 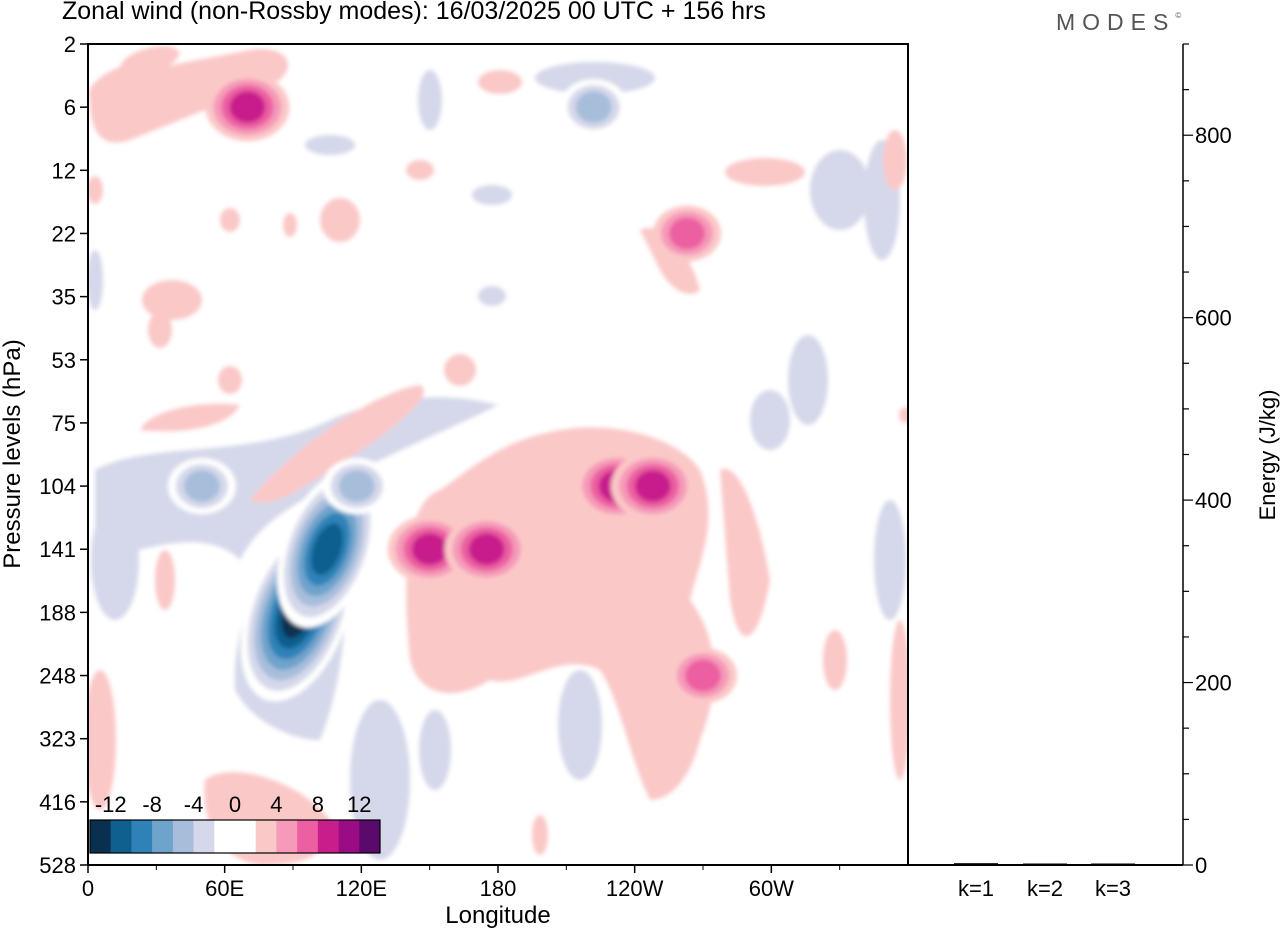 What do you see at coordinates (57, 486) in the screenshot?
I see `y-tick-label: 104` at bounding box center [57, 486].